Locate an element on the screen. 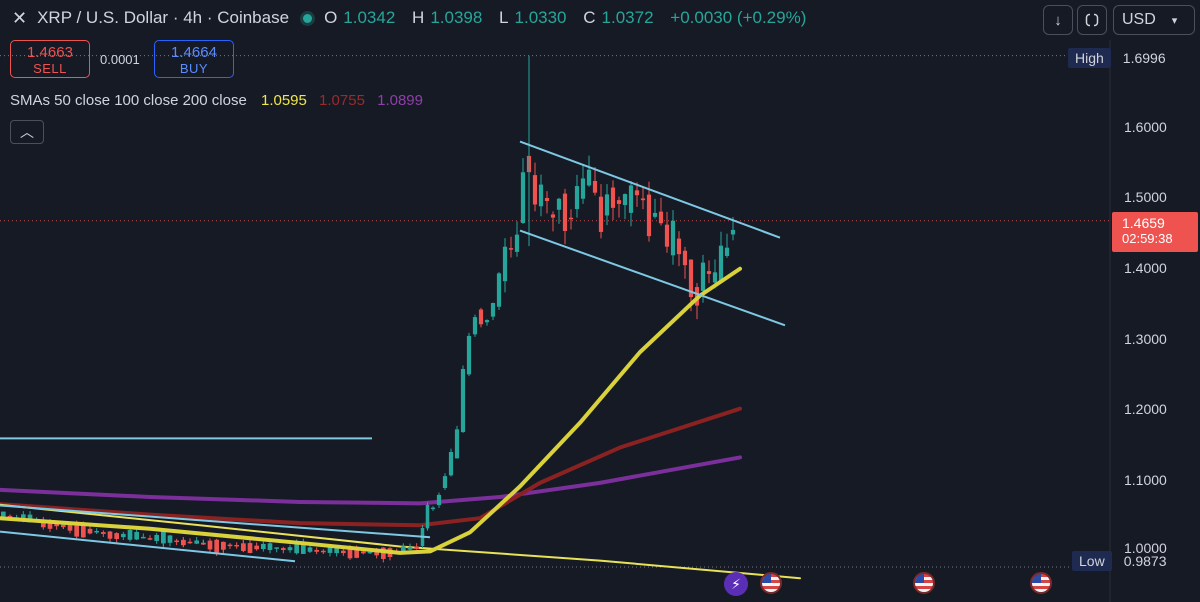  spread-value: 0.0001 is located at coordinates (120, 59).